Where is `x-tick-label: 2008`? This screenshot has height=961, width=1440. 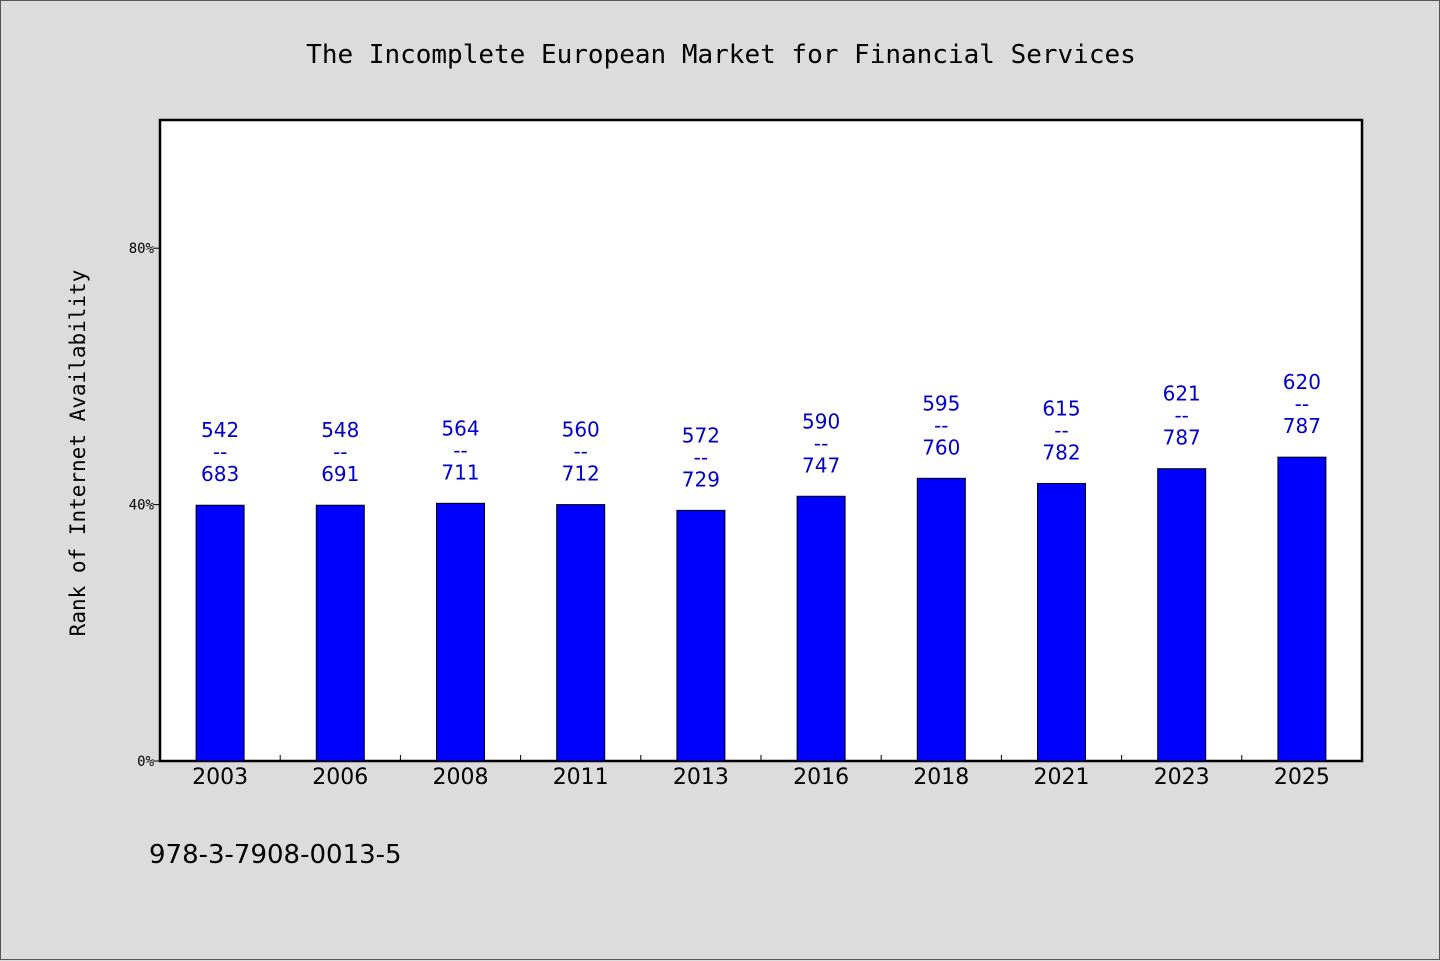 x-tick-label: 2008 is located at coordinates (461, 777).